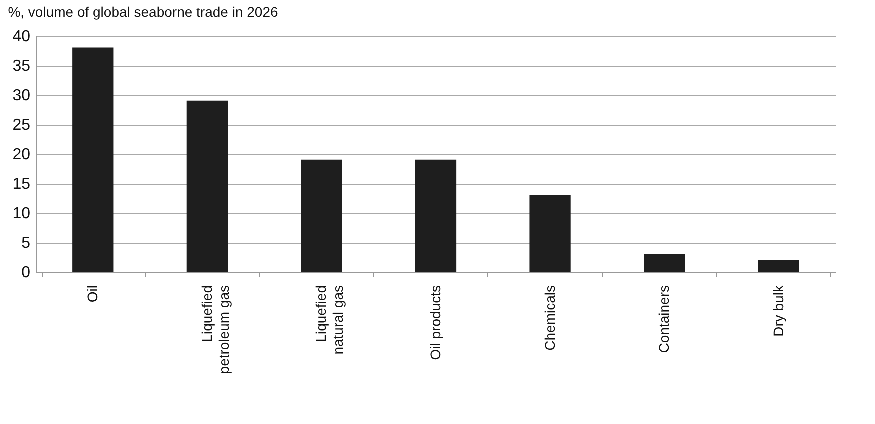  I want to click on y-tick-label: 20, so click(21, 155).